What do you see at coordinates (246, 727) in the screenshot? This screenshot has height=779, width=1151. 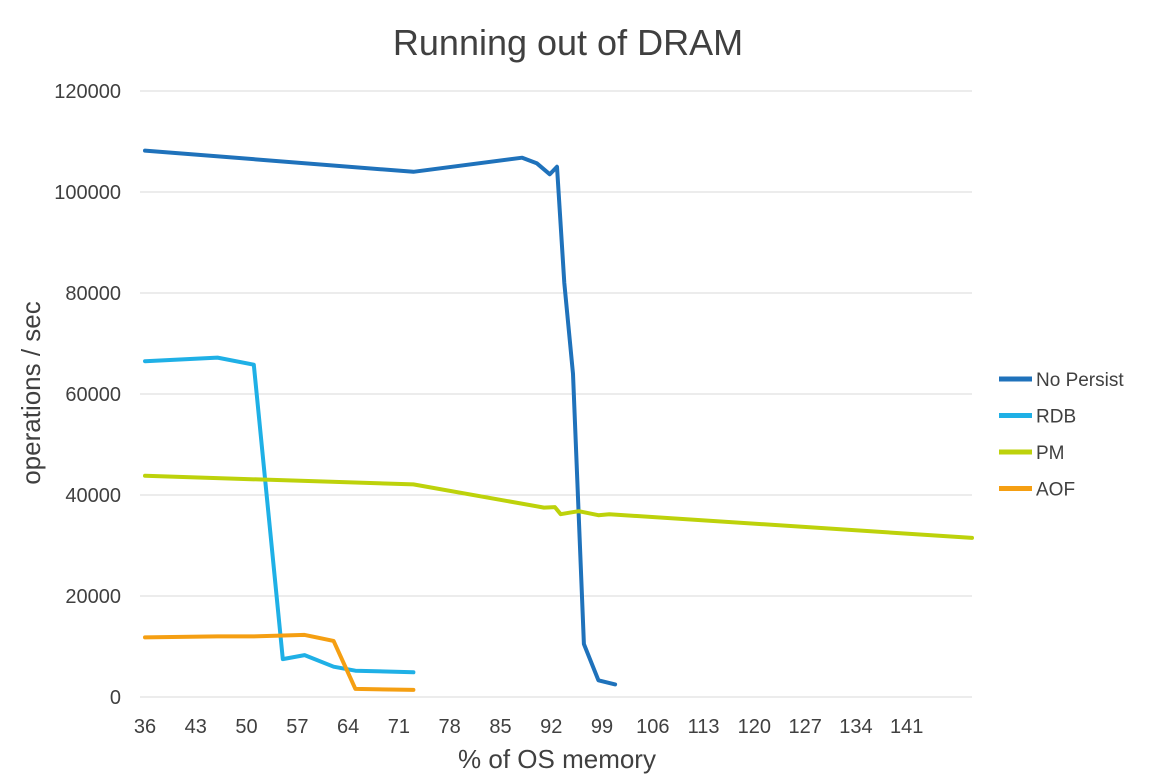 I see `x-tick-label: 50` at bounding box center [246, 727].